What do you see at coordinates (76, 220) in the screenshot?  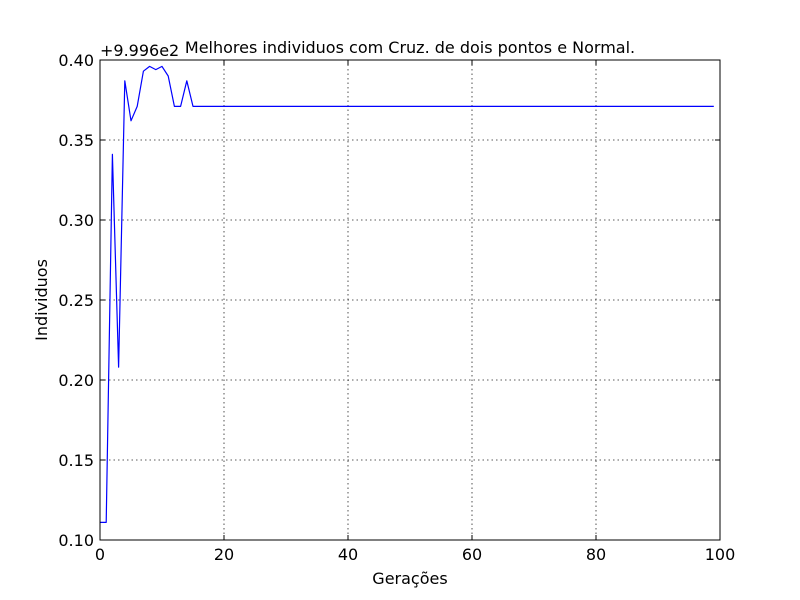 I see `y-tick-label: 0.30` at bounding box center [76, 220].